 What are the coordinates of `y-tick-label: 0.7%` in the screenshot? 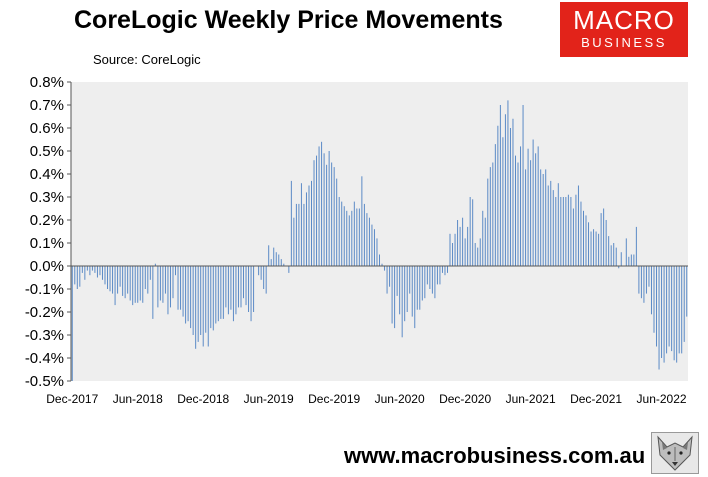 It's located at (47, 105).